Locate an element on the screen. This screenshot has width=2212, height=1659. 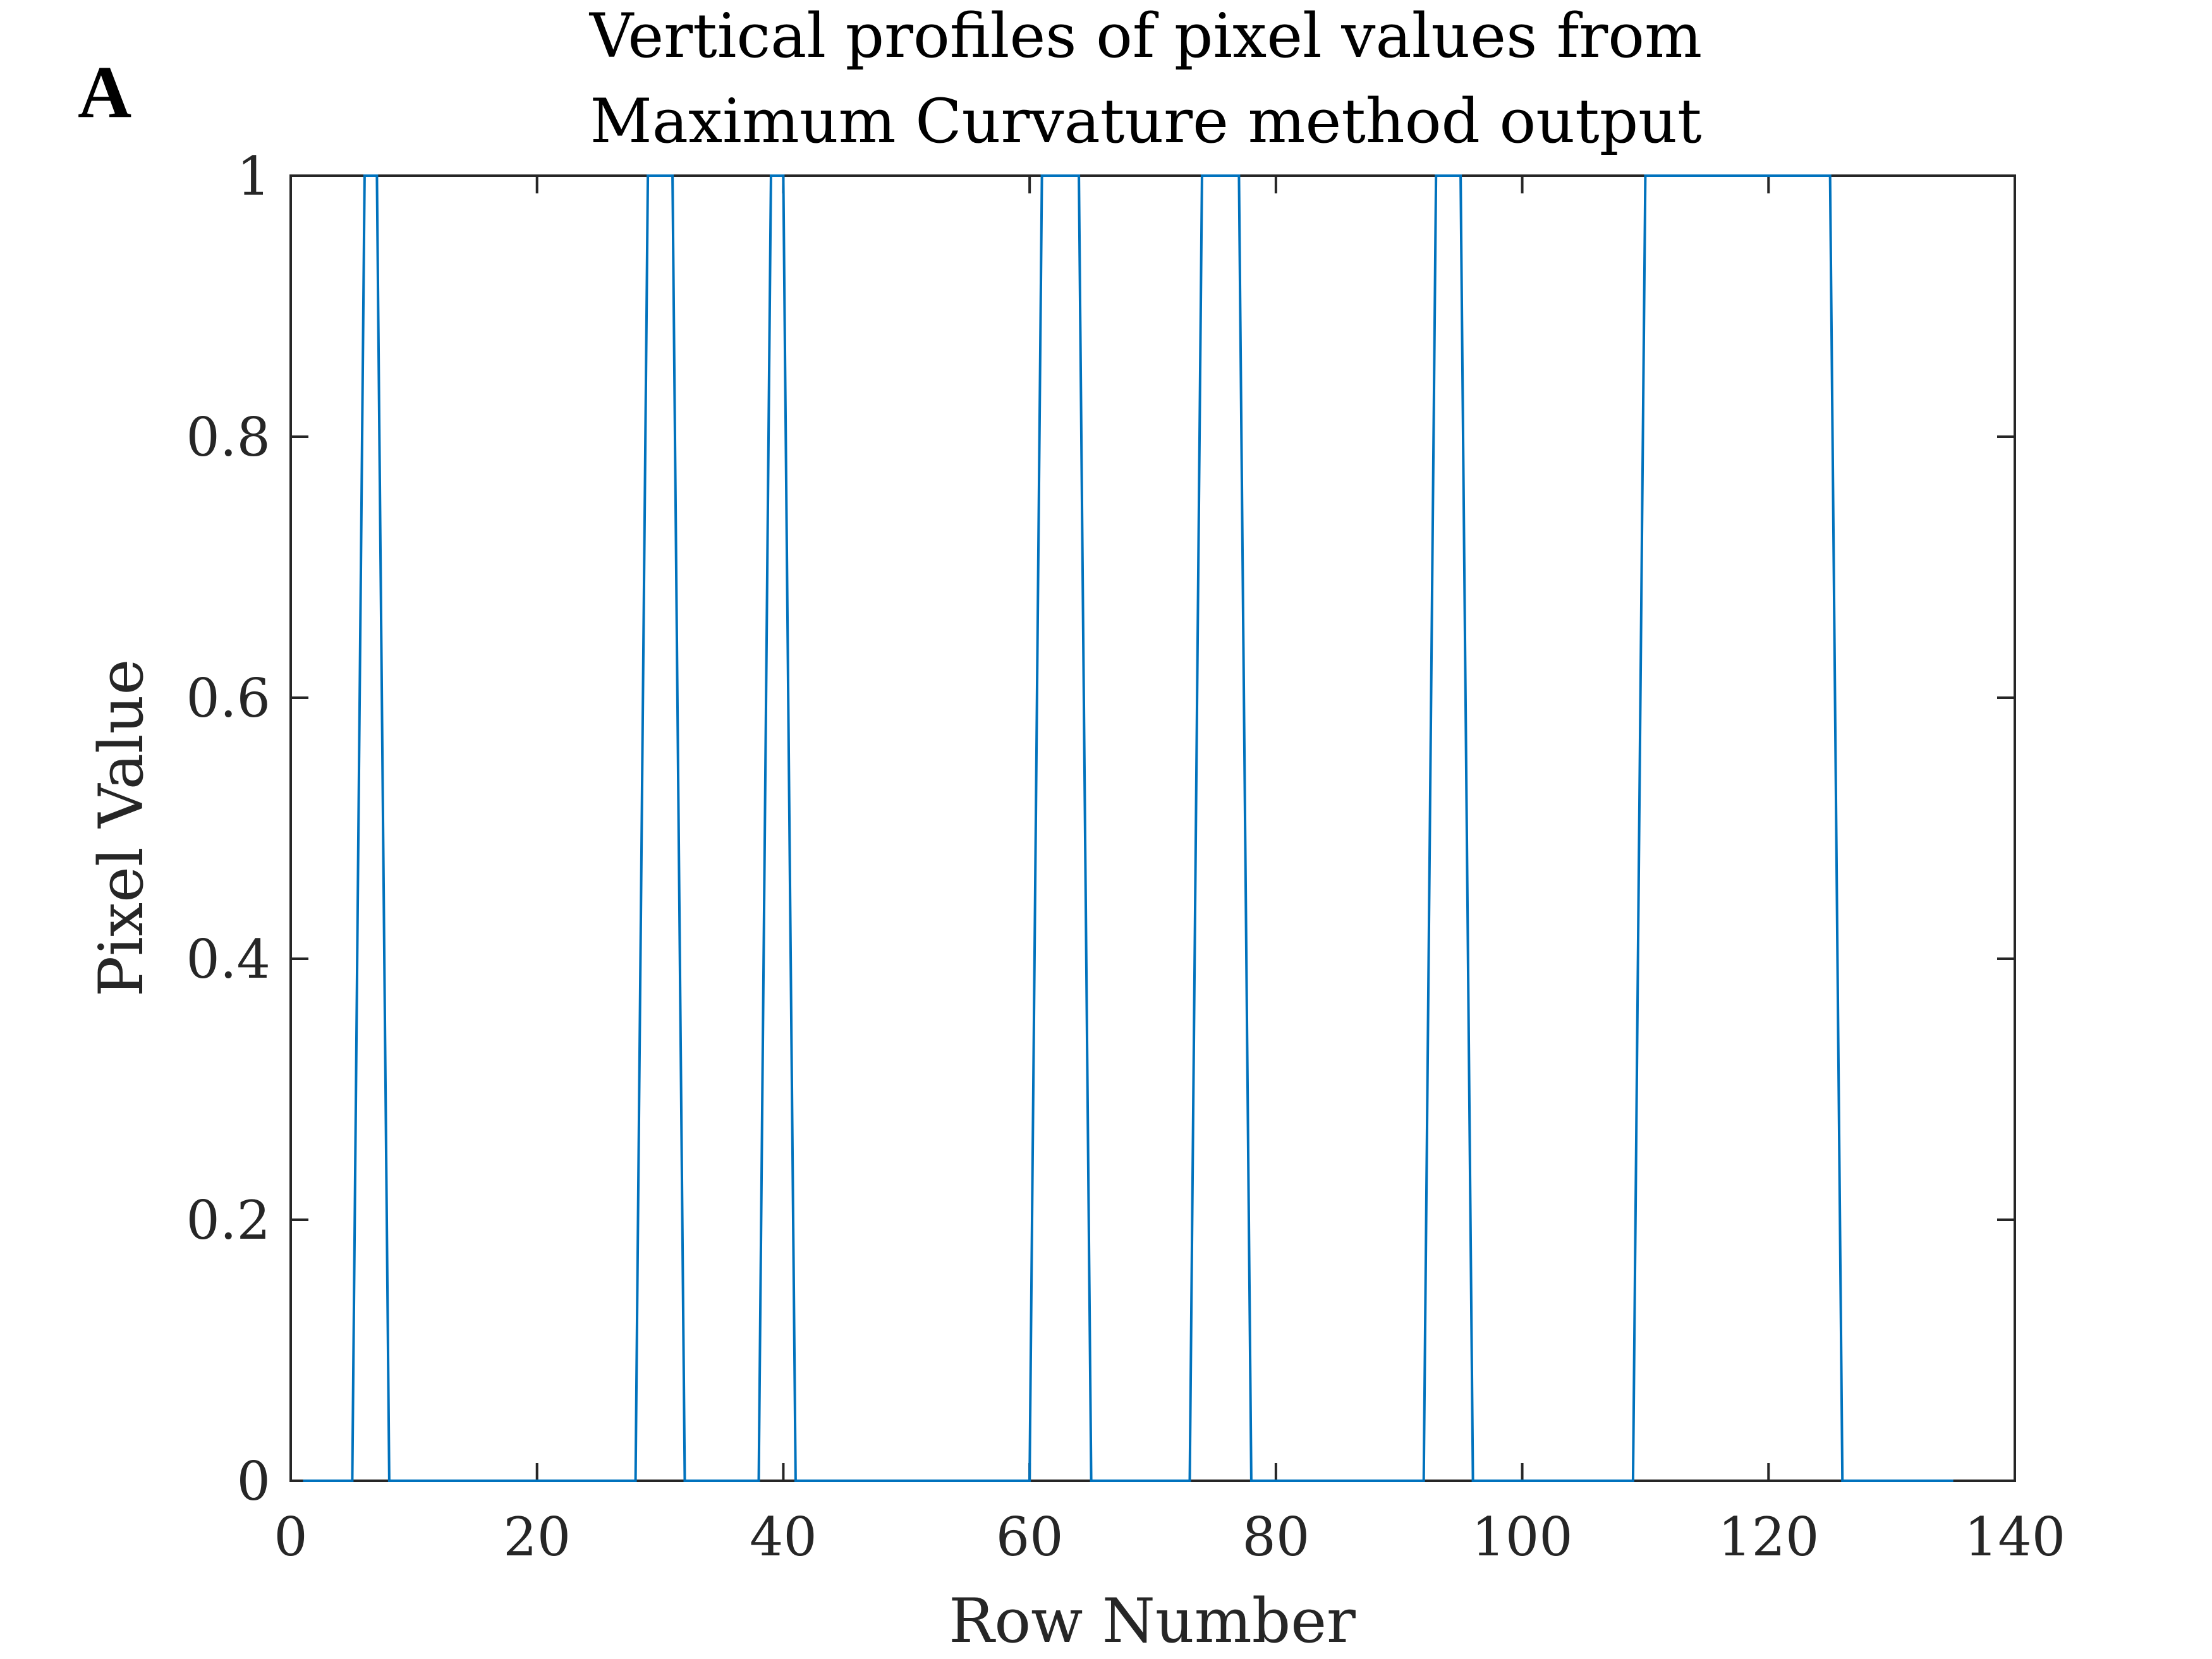
y-tick-label: 0.8 is located at coordinates (228, 437).